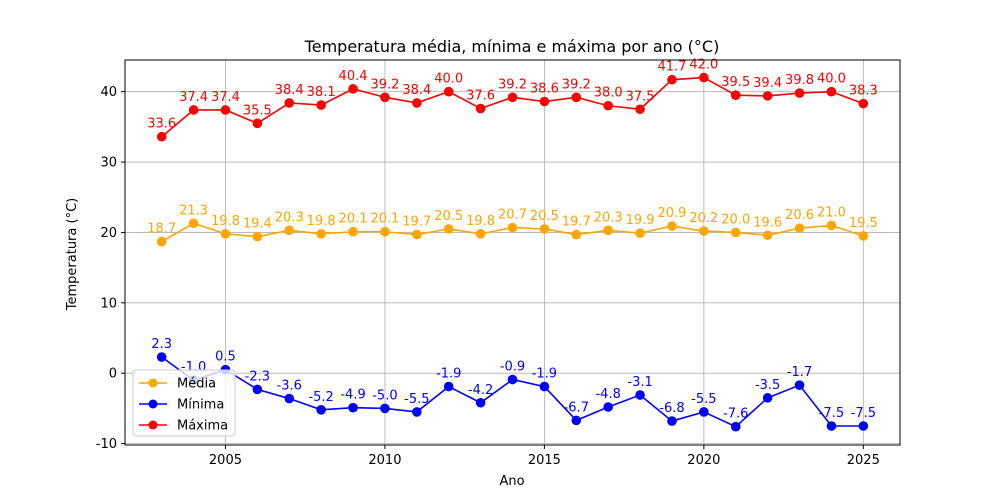 The width and height of the screenshot is (1000, 500). Describe the element at coordinates (72, 254) in the screenshot. I see `y-axis-label: Temperatura (°C)` at that location.